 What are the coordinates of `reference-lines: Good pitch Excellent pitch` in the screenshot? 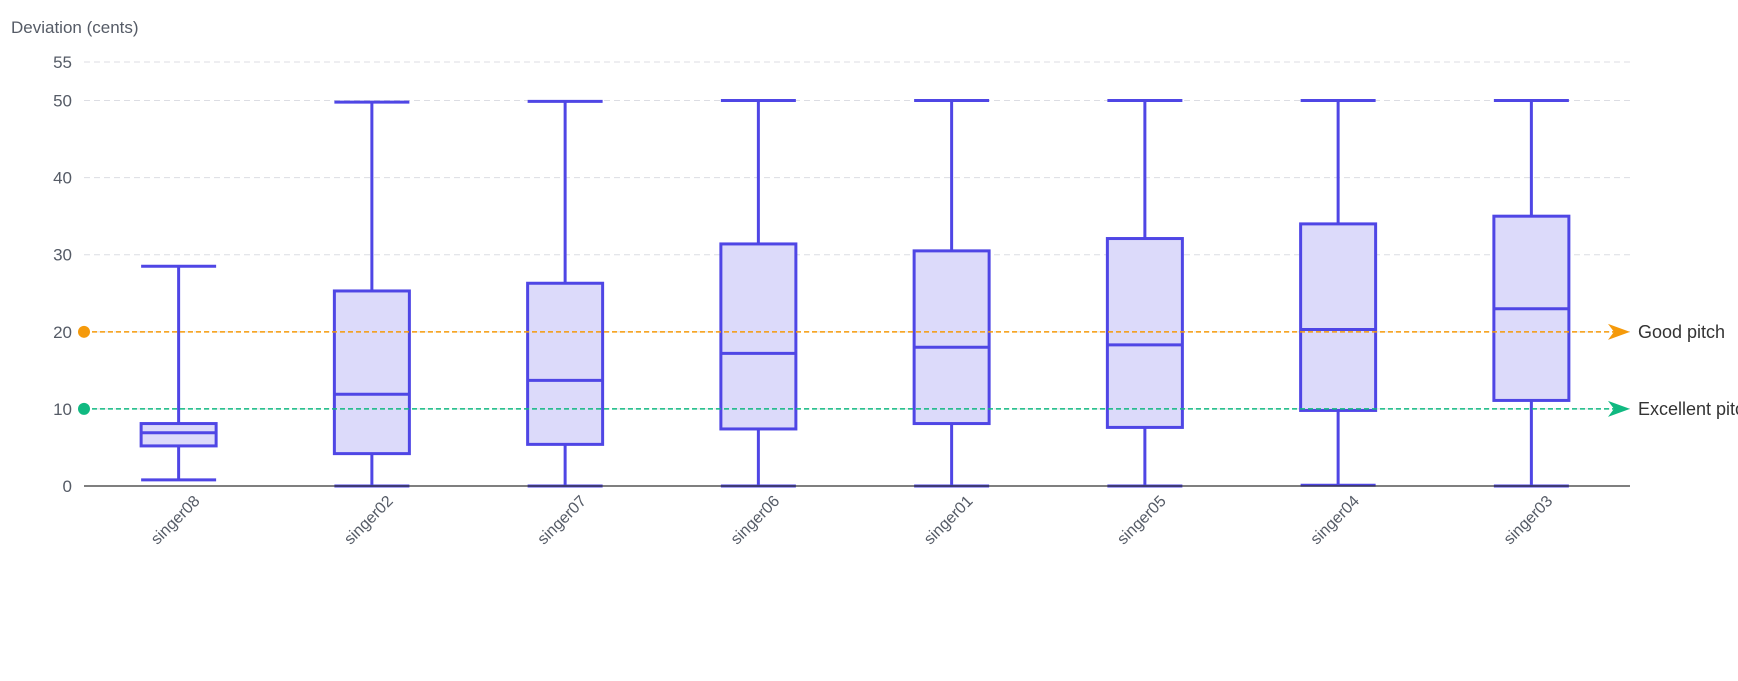 It's located at (908, 370).